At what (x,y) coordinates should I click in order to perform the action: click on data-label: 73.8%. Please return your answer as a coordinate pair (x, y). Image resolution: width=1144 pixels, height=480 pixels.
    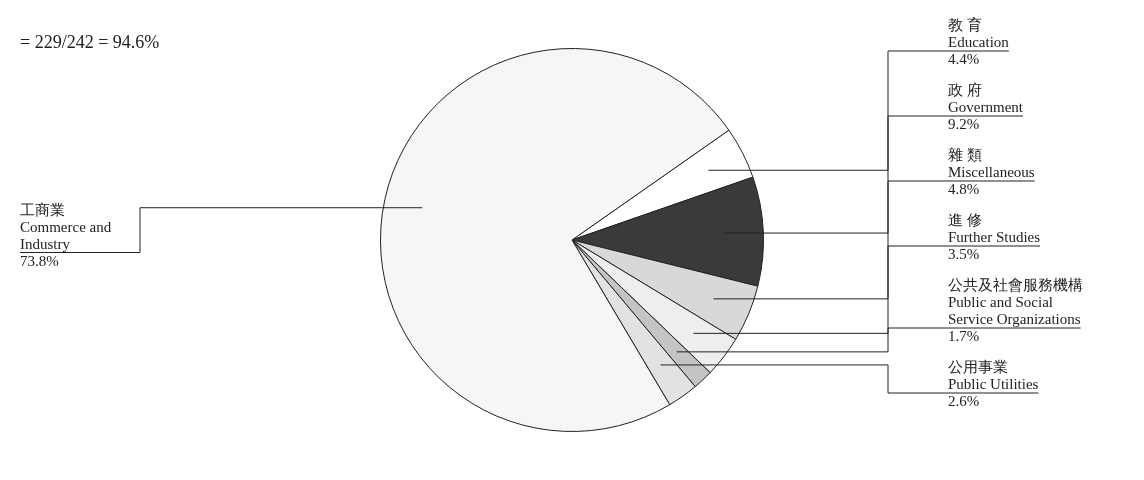
    Looking at the image, I should click on (39, 260).